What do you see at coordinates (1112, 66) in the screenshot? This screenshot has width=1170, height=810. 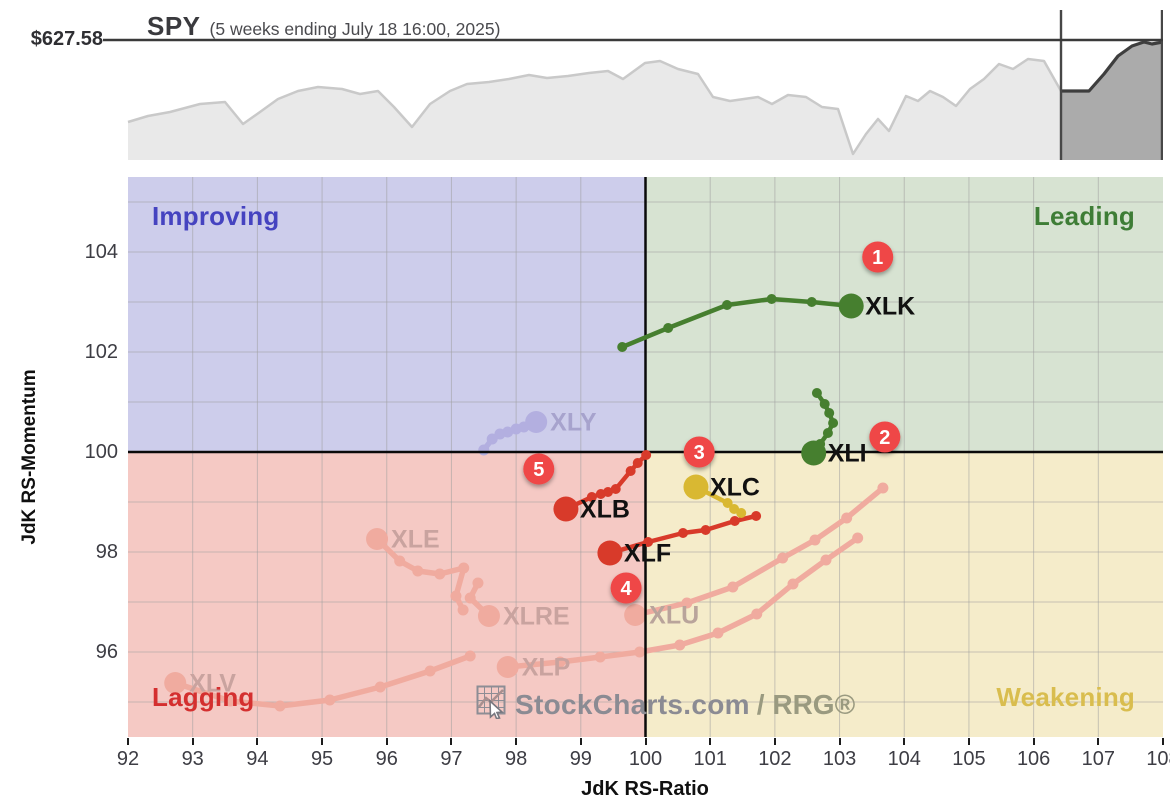 I see `spy-highlight-line` at bounding box center [1112, 66].